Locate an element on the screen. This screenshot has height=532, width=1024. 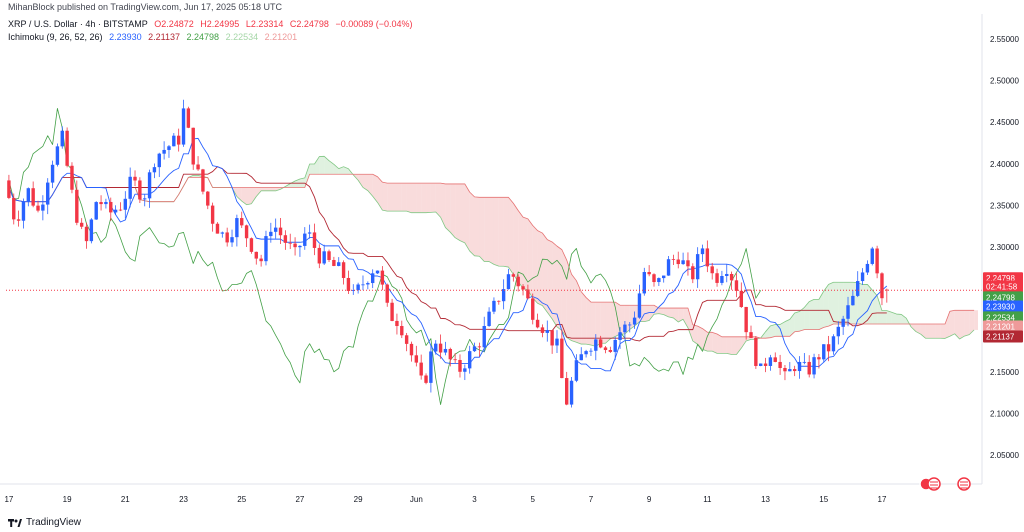
price-tag-label: 2.23930 is located at coordinates (1000, 306).